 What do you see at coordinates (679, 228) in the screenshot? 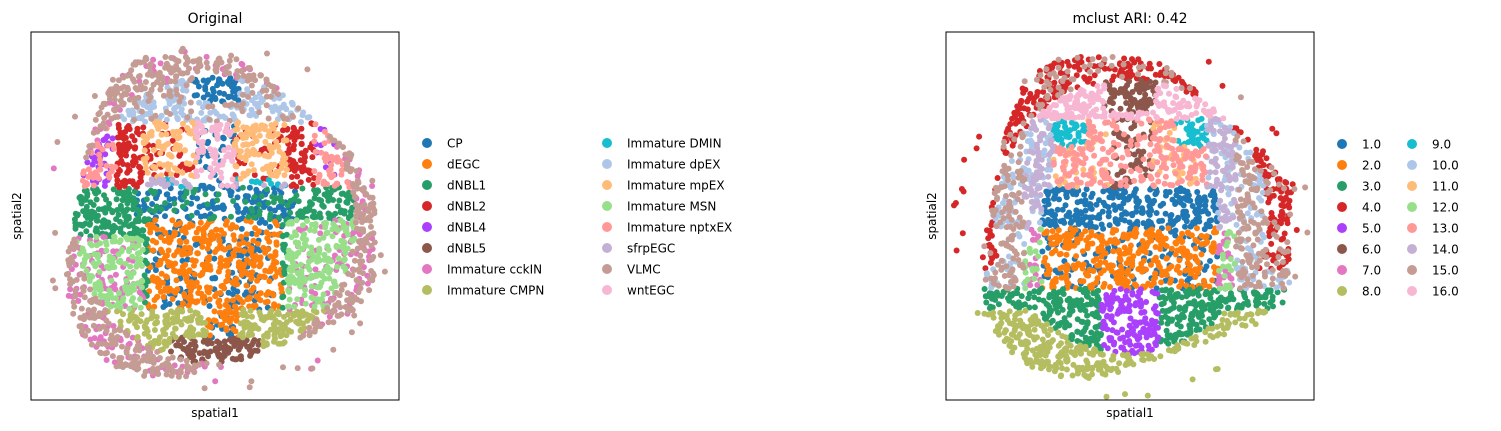
I see `legend-label: Immature nptxEX` at bounding box center [679, 228].